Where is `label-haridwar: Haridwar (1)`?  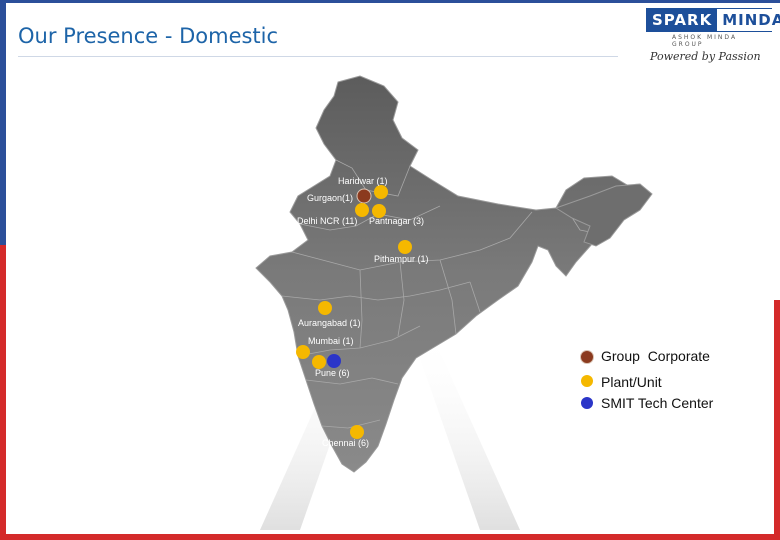
label-haridwar: Haridwar (1) is located at coordinates (363, 181).